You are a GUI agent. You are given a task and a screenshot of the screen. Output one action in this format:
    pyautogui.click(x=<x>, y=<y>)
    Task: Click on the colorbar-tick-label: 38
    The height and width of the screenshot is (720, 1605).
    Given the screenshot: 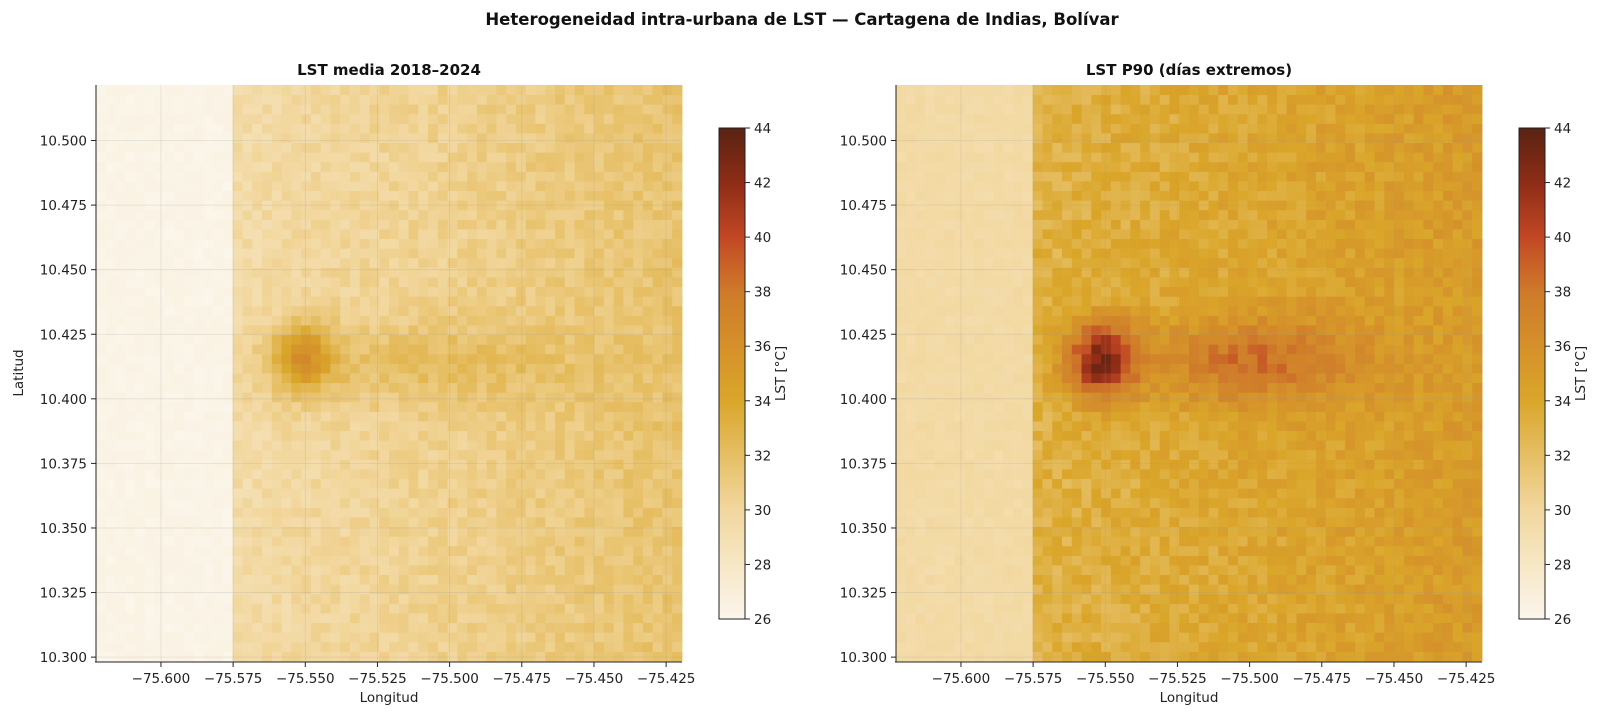 What is the action you would take?
    pyautogui.click(x=762, y=293)
    